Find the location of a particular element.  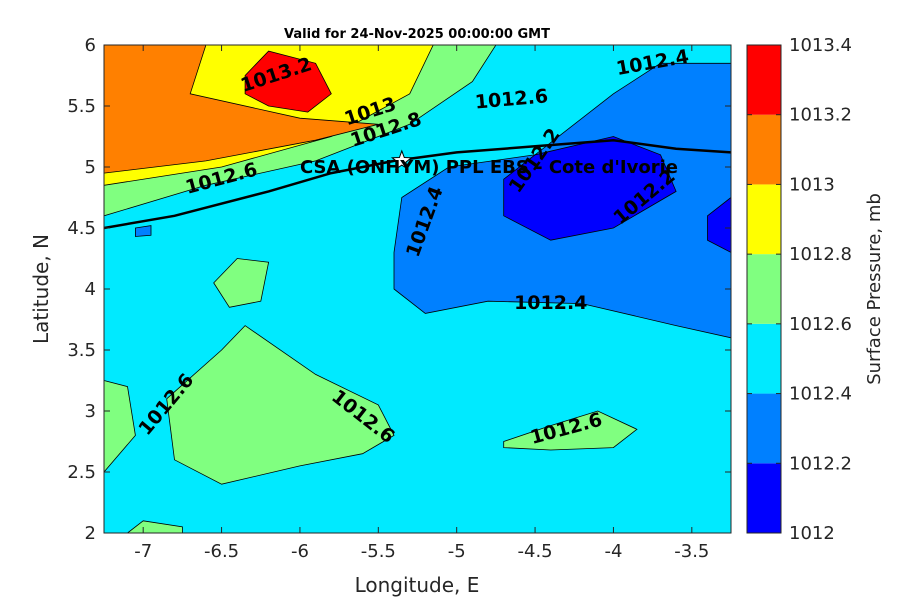

colorbar-tick-label: 1012.4 is located at coordinates (820, 394).